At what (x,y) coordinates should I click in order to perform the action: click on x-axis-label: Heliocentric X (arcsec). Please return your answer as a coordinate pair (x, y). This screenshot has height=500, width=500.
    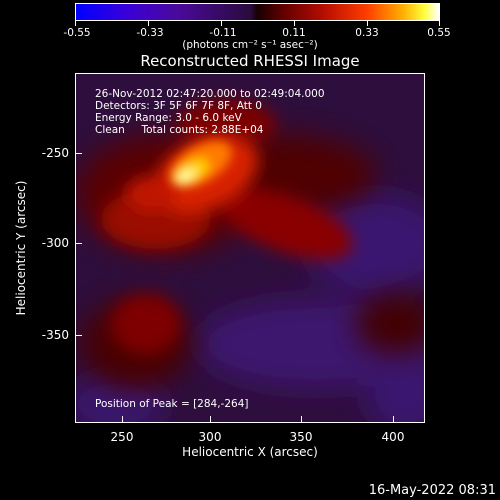
    Looking at the image, I should click on (250, 452).